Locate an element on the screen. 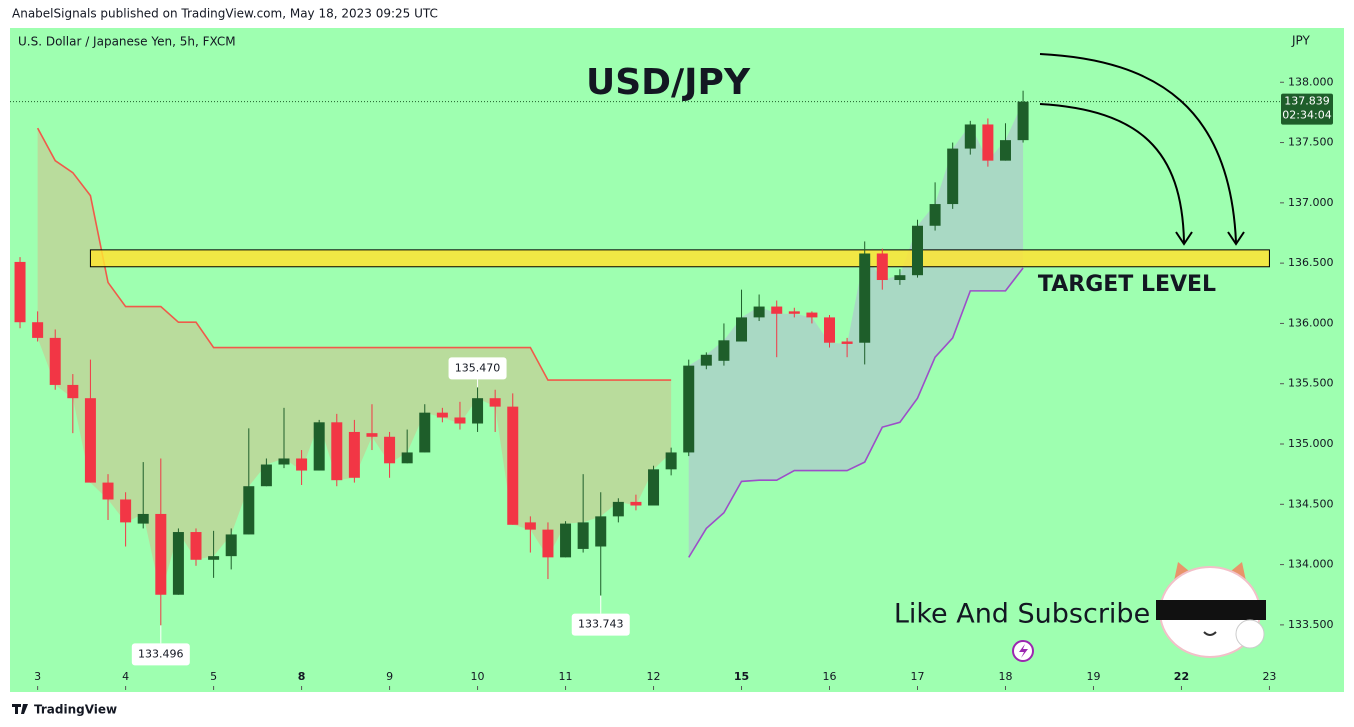 The height and width of the screenshot is (727, 1354). x-tick-label: 17 is located at coordinates (917, 676).